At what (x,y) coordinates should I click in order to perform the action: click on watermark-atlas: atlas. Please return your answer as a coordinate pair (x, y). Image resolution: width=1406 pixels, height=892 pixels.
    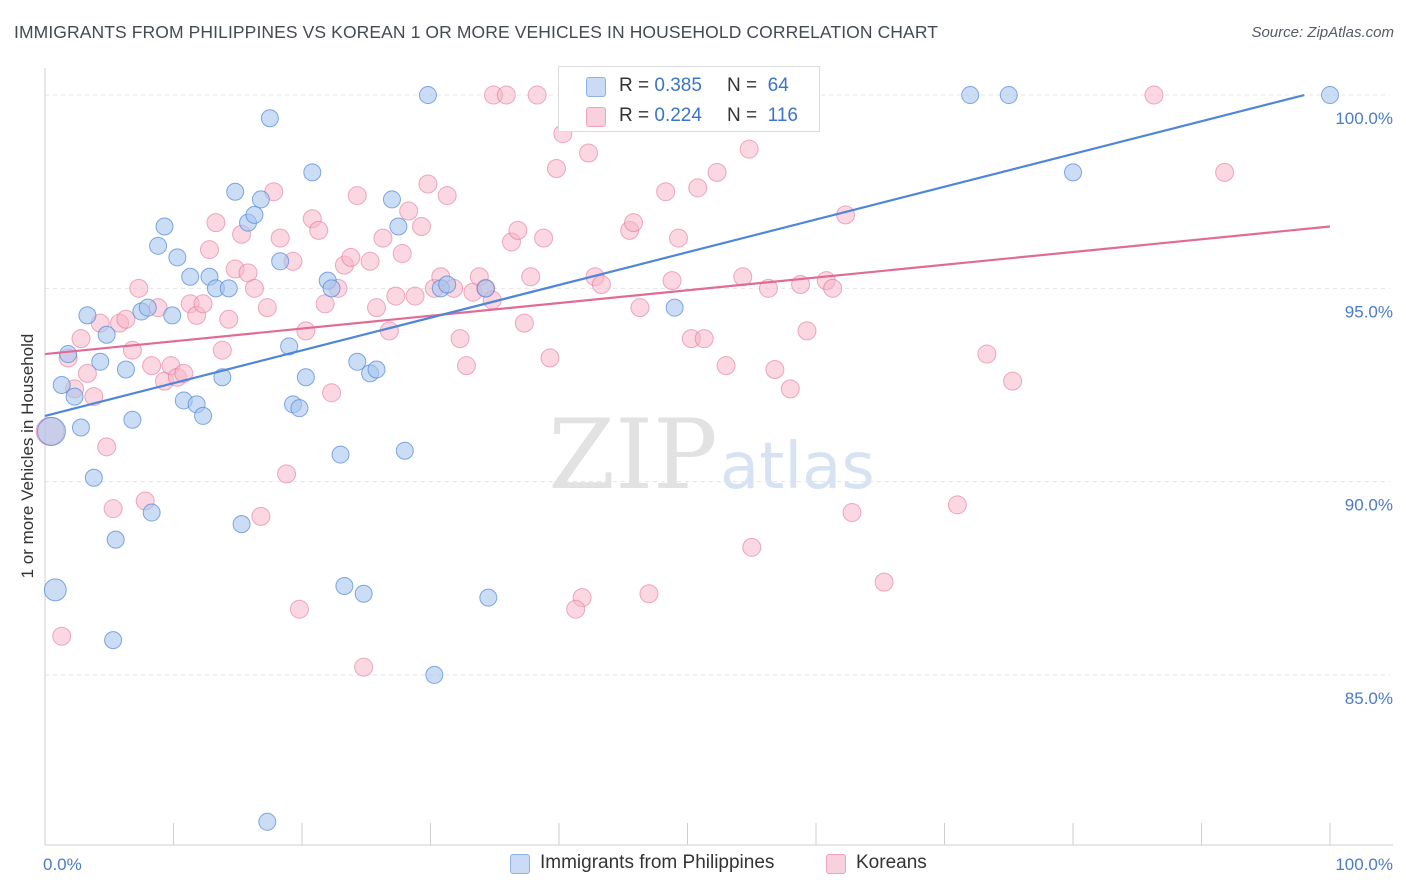
    Looking at the image, I should click on (797, 467).